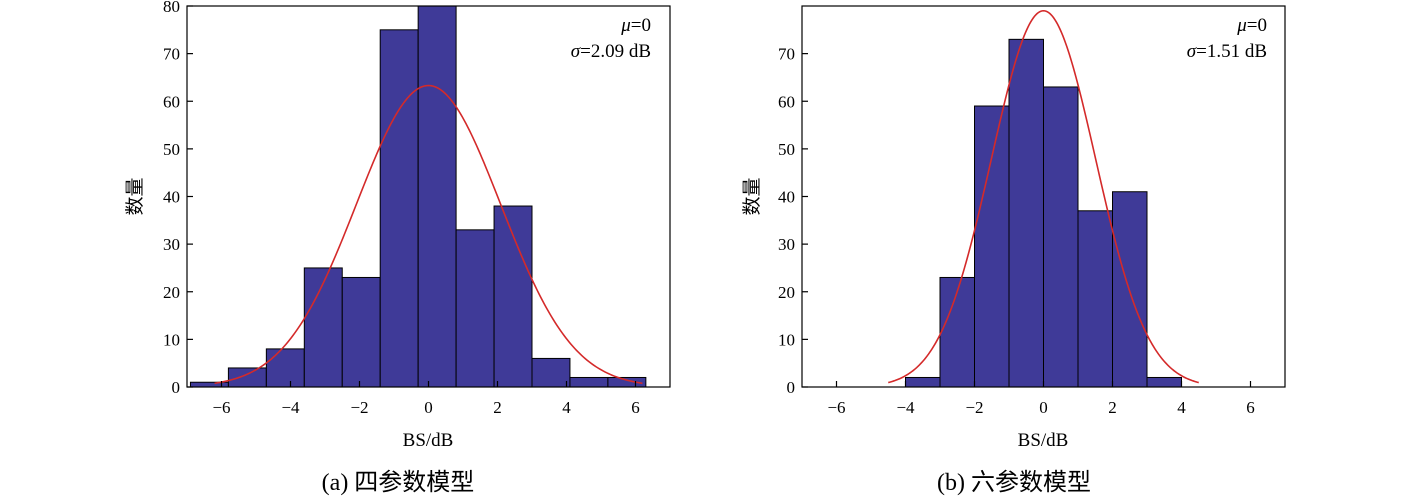 The image size is (1406, 500). Describe the element at coordinates (641, 25) in the screenshot. I see `mu-value-a: =0` at that location.